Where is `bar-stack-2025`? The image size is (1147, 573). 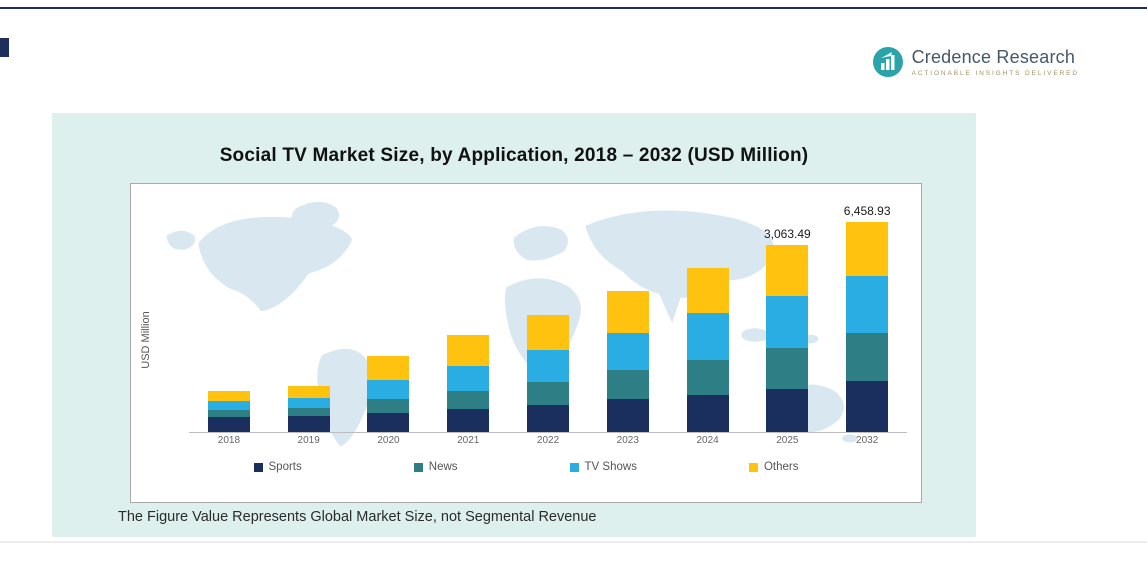
bar-stack-2025 is located at coordinates (787, 338).